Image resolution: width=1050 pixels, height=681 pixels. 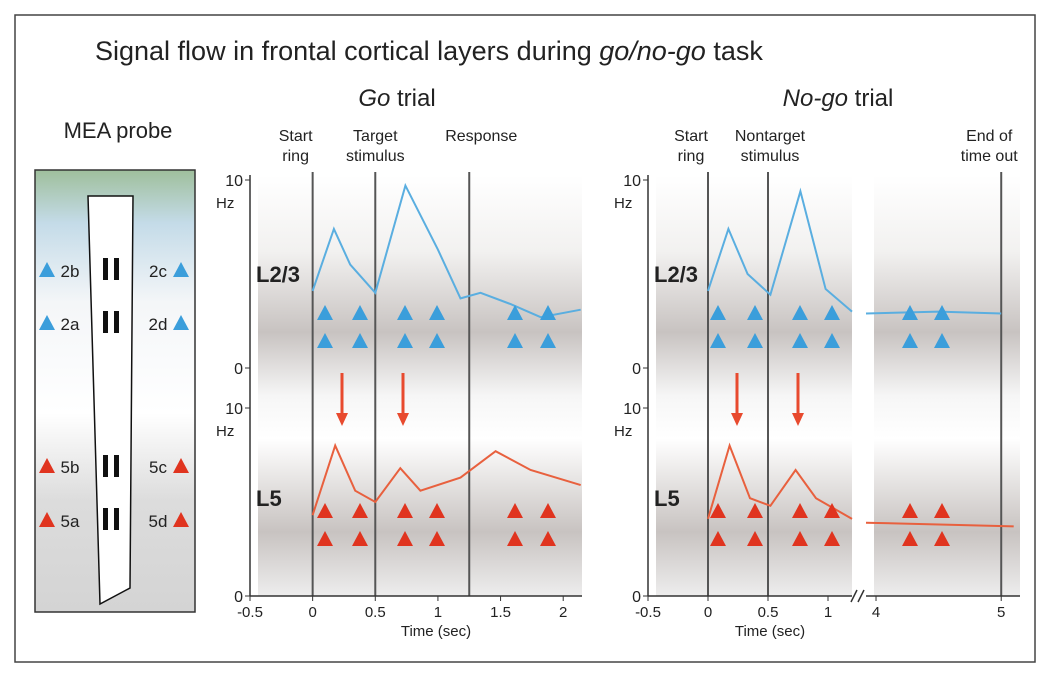 I want to click on probe-sites: 2b 2c 2a 2d 5b 5c 5a 5d, so click(x=114, y=394).